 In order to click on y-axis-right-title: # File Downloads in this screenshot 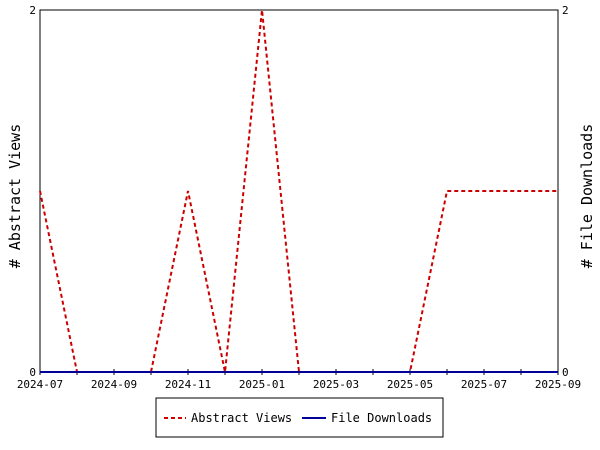, I will do `click(587, 196)`.